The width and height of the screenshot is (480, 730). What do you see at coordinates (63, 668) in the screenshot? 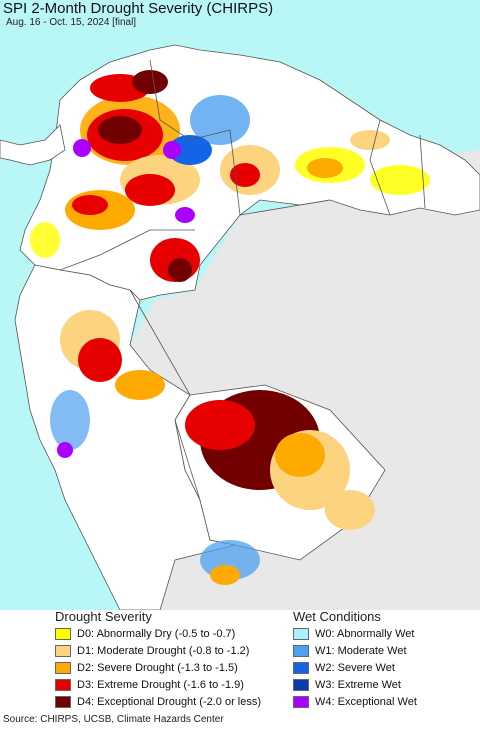
I see `swatch-d2` at bounding box center [63, 668].